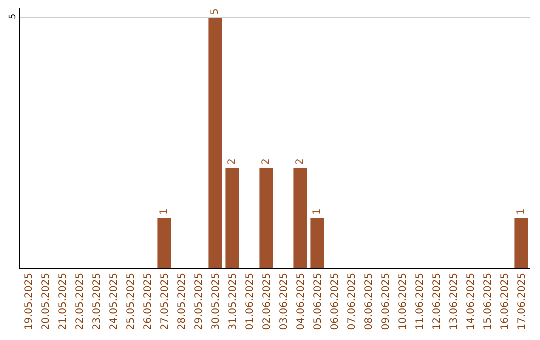  I want to click on x-tick-label: 30.05.2025, so click(216, 301).